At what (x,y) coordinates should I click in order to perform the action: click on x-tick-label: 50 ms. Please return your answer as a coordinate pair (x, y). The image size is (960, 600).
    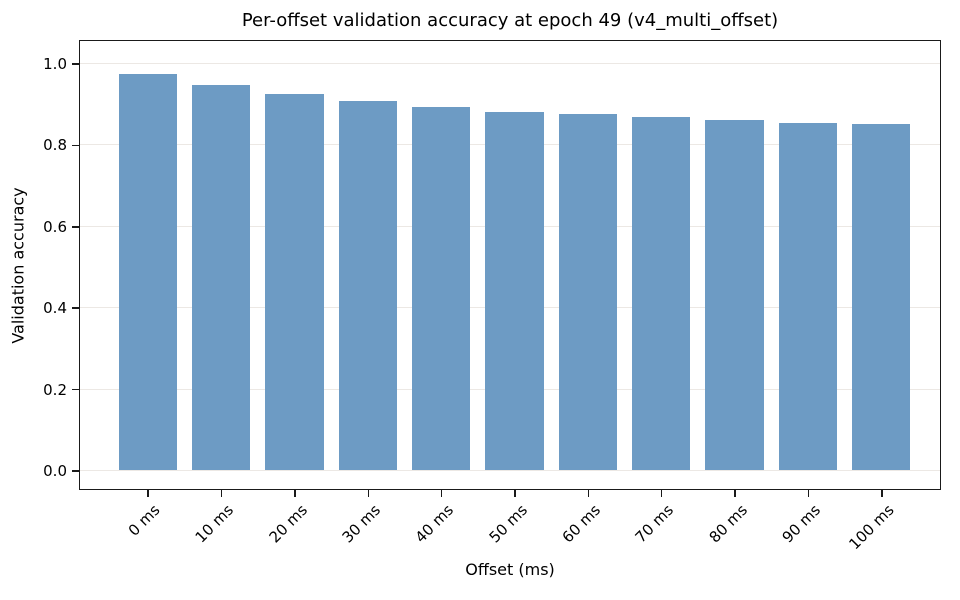
    Looking at the image, I should click on (508, 524).